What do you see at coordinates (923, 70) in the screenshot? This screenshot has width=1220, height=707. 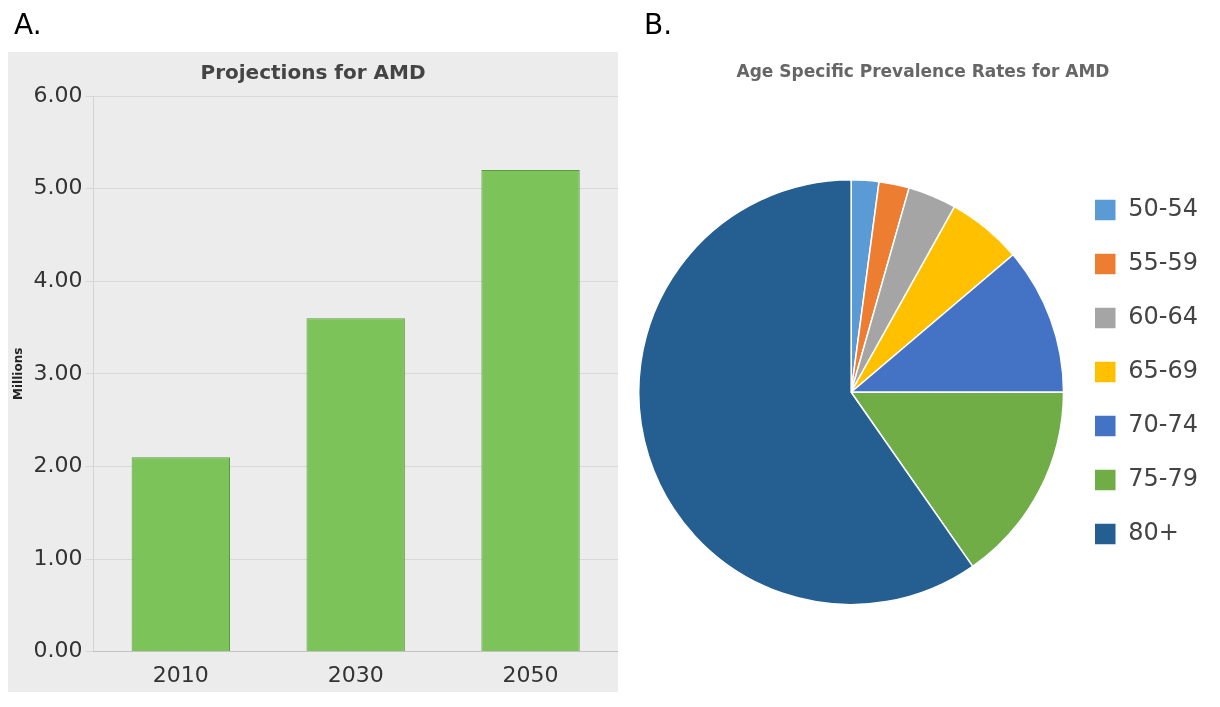 I see `chart-title: Age Specific Prevalence Rates for AMD` at bounding box center [923, 70].